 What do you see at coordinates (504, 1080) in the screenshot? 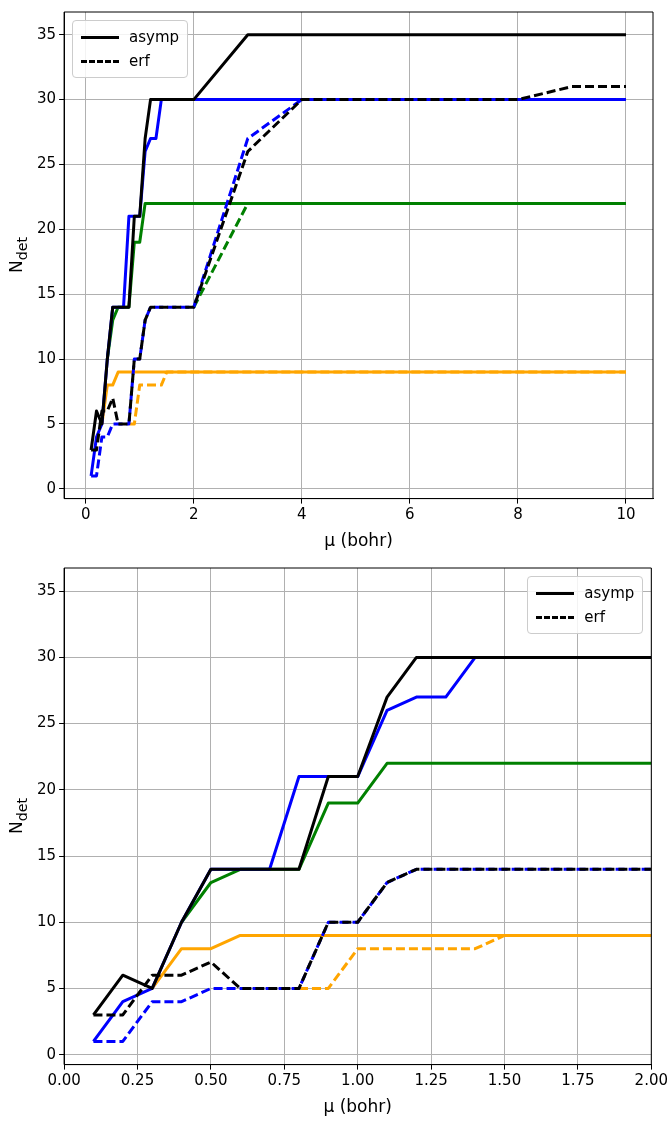
I see `x-tick-label: 1.50` at bounding box center [504, 1080].